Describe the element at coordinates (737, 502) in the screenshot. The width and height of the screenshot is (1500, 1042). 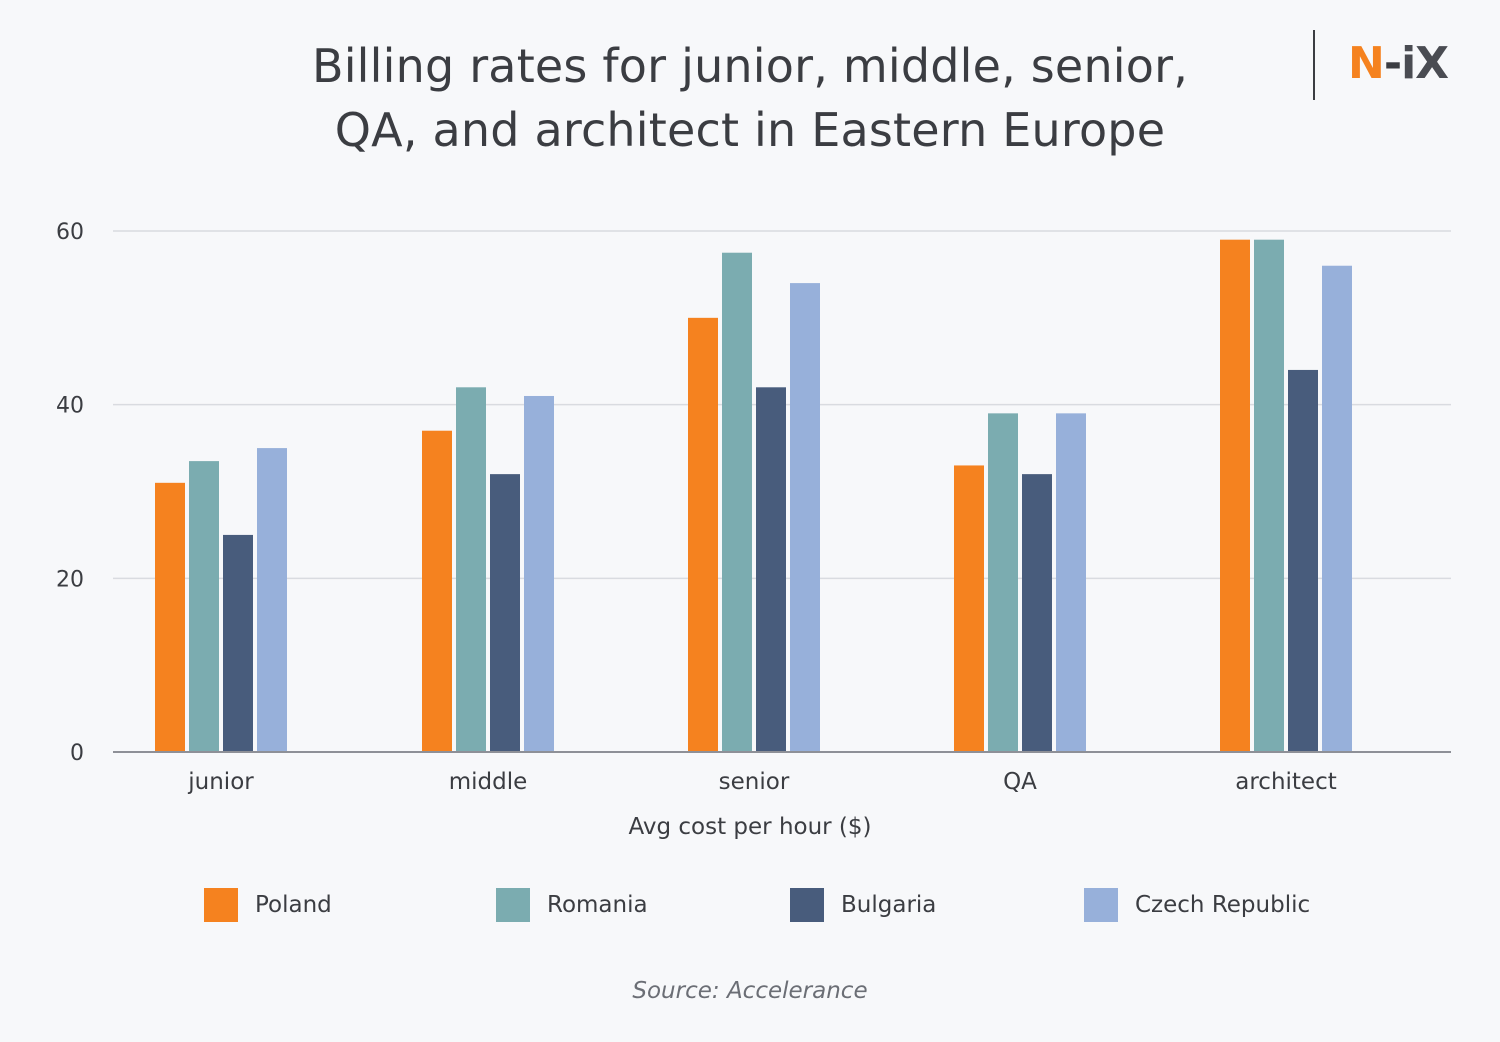
I see `bar-romania-senior` at that location.